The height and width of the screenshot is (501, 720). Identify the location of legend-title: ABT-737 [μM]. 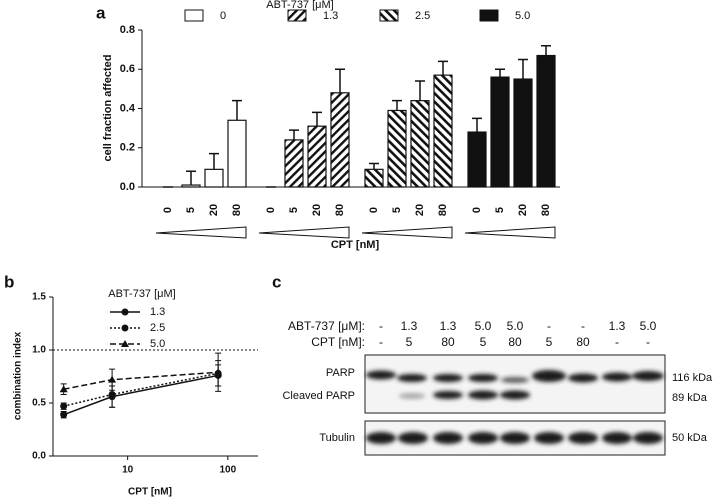
(299, 5).